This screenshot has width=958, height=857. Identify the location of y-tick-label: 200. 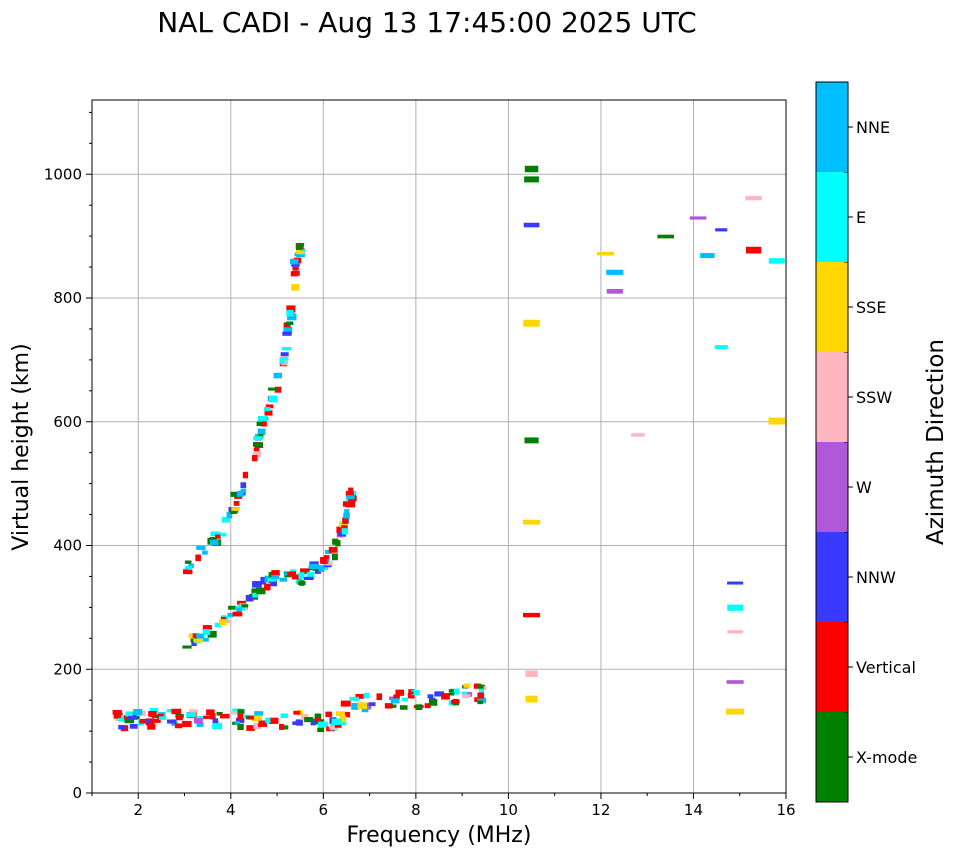
(67, 669).